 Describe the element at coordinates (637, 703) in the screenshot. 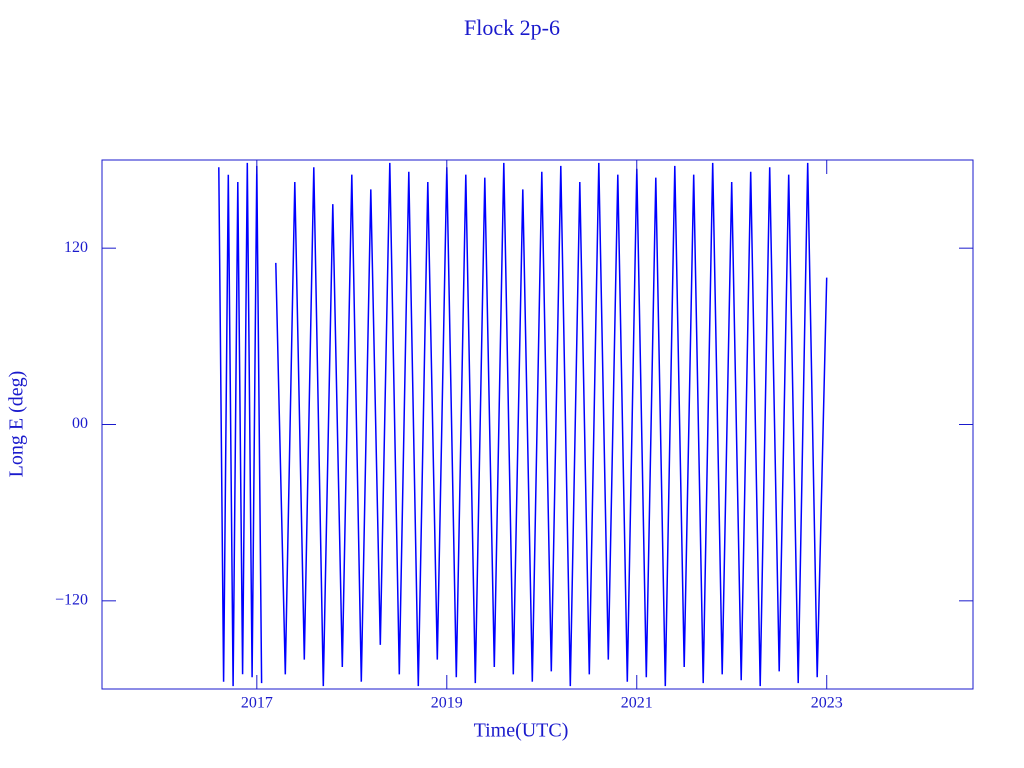

I see `x-tick-label: 2021` at that location.